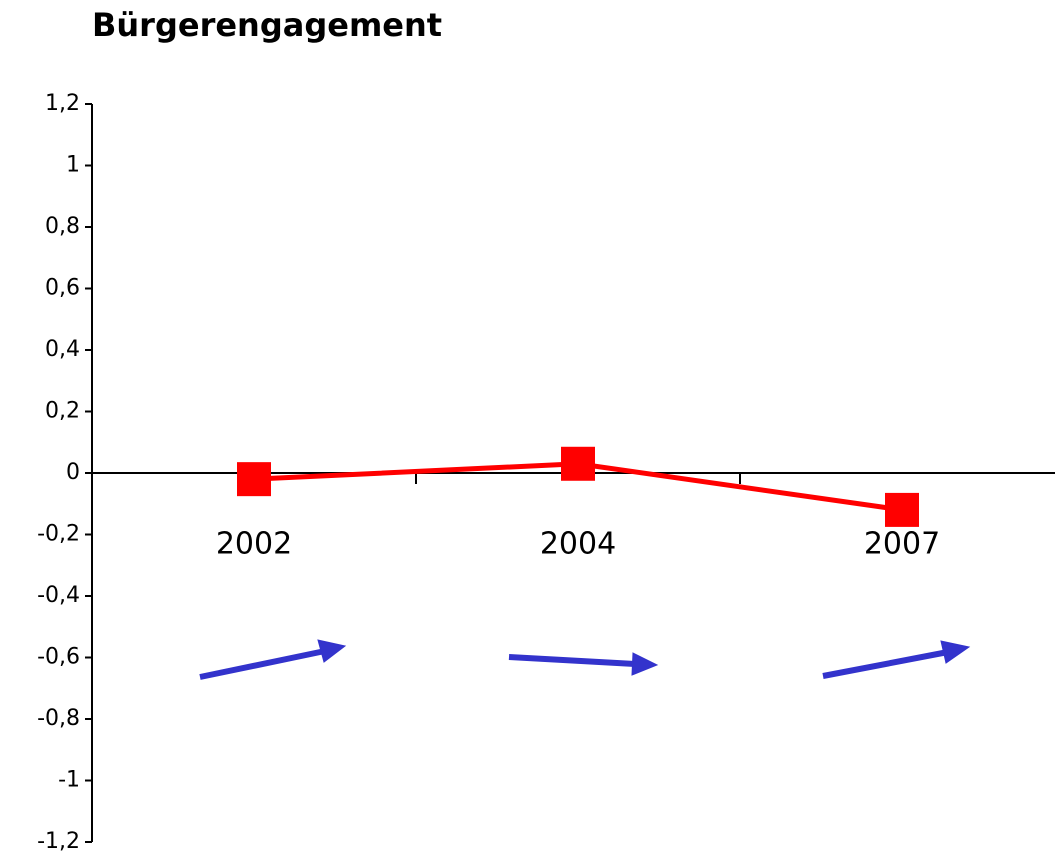 The width and height of the screenshot is (1055, 859). What do you see at coordinates (58, 841) in the screenshot?
I see `y-tick-label: -1,2` at bounding box center [58, 841].